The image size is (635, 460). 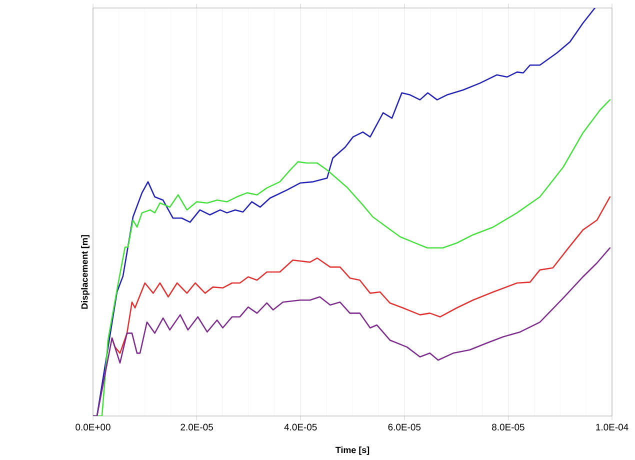 What do you see at coordinates (404, 427) in the screenshot?
I see `x-tick-label: 6.0E-05` at bounding box center [404, 427].